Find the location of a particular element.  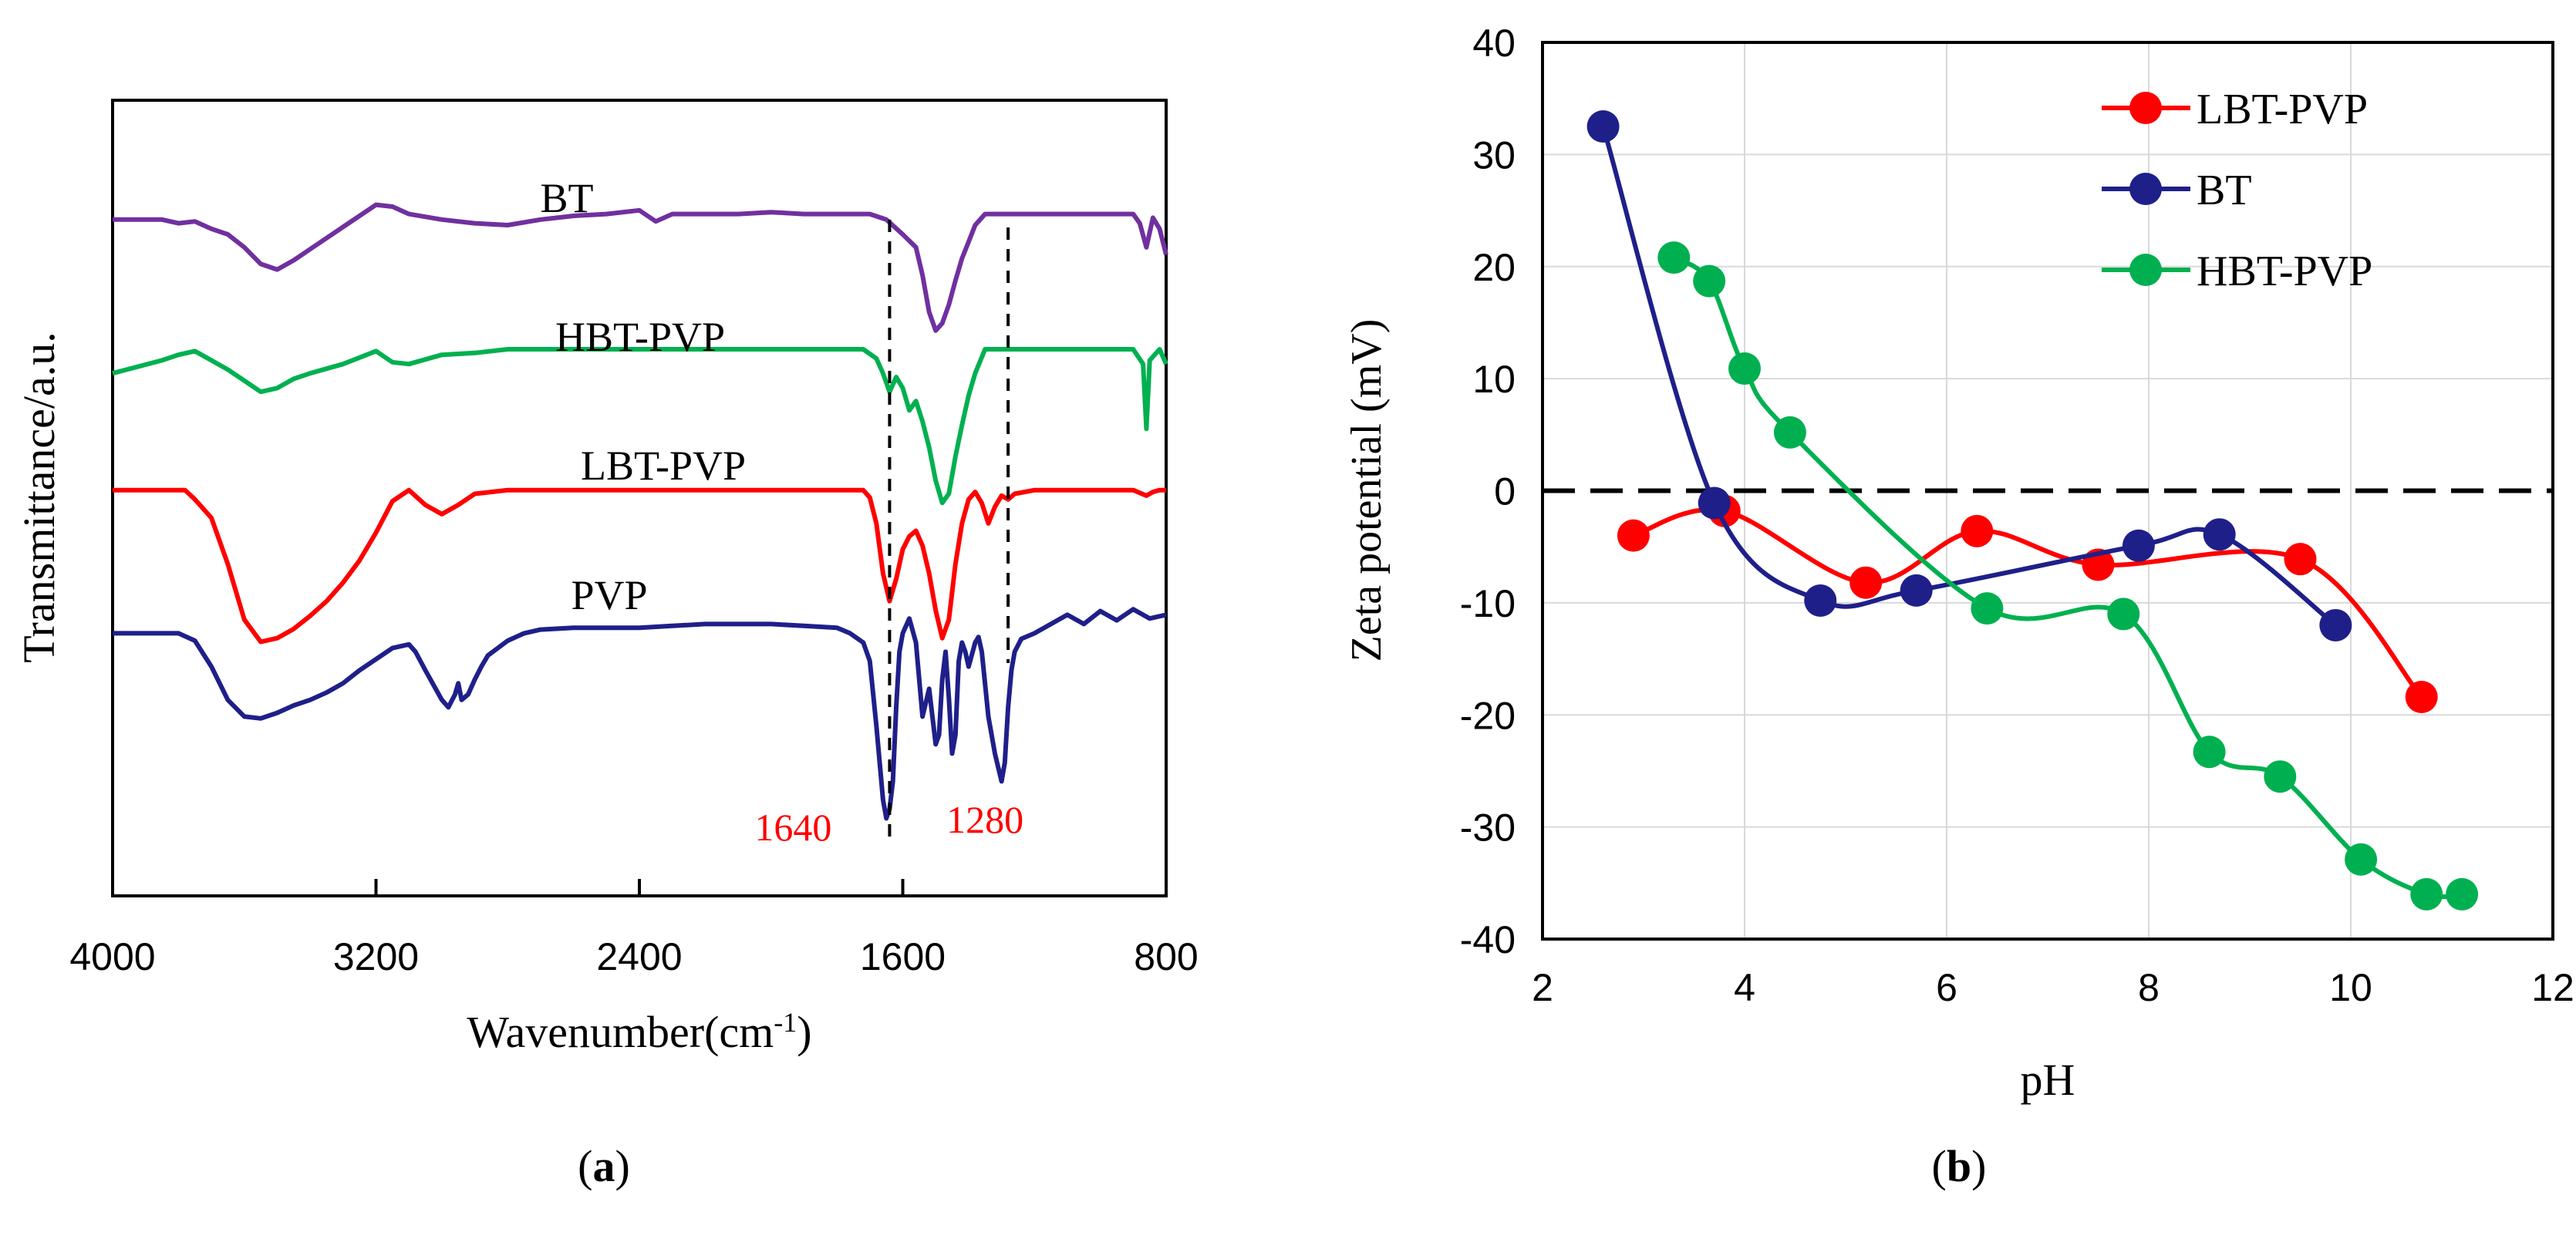

x-tick-label-b: 6 is located at coordinates (1946, 988).